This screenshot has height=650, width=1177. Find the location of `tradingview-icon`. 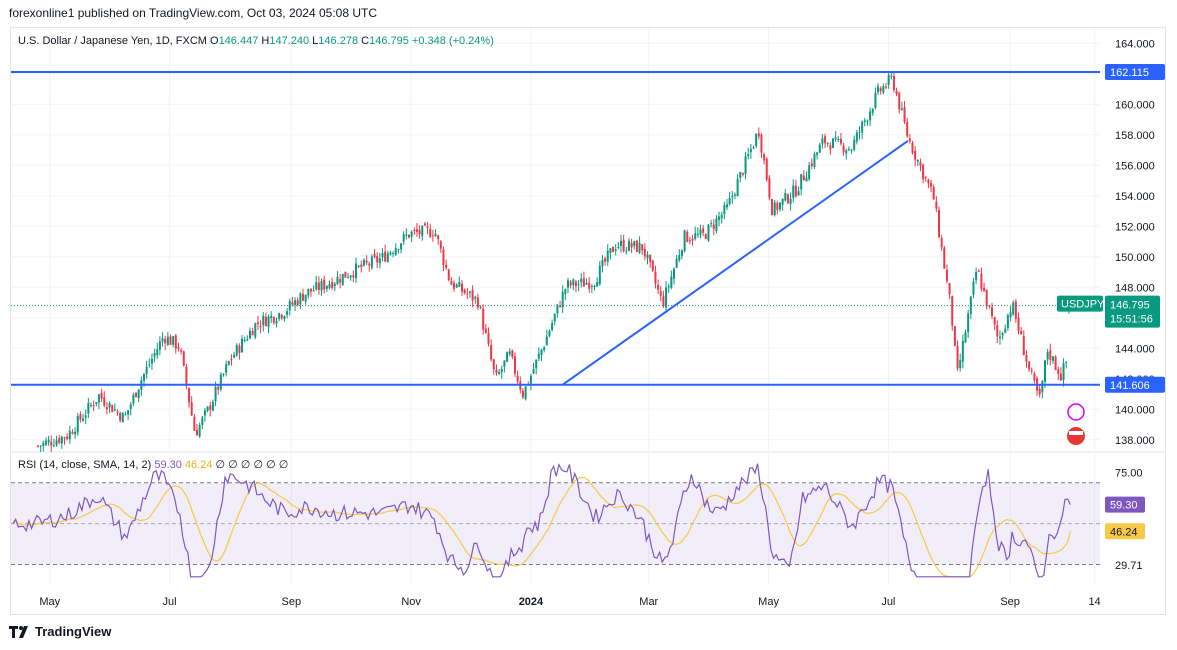

tradingview-icon is located at coordinates (18, 631).